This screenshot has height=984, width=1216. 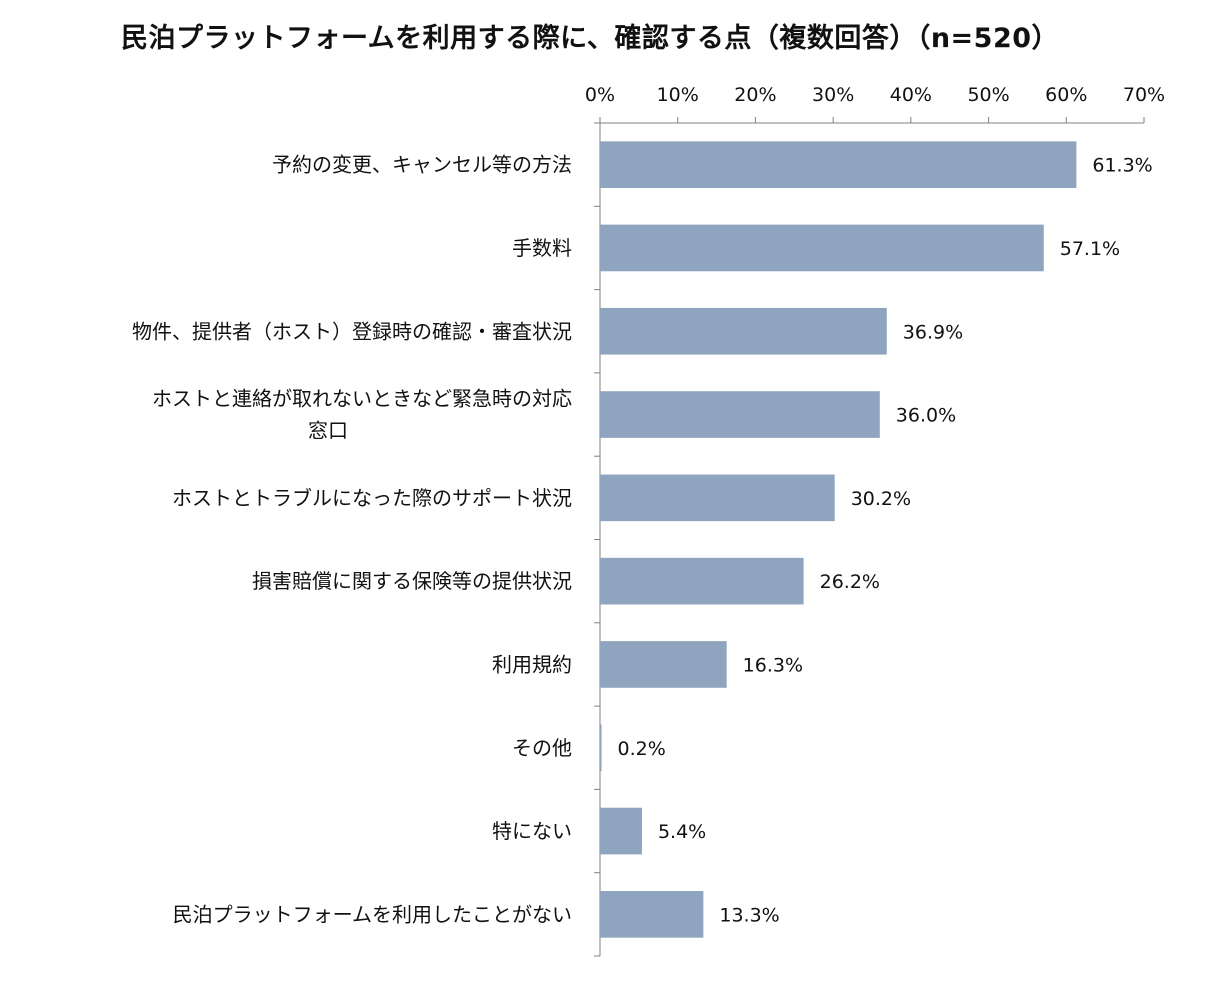 I want to click on category-label: 予約の変更、キャンセル等の方法, so click(x=422, y=165).